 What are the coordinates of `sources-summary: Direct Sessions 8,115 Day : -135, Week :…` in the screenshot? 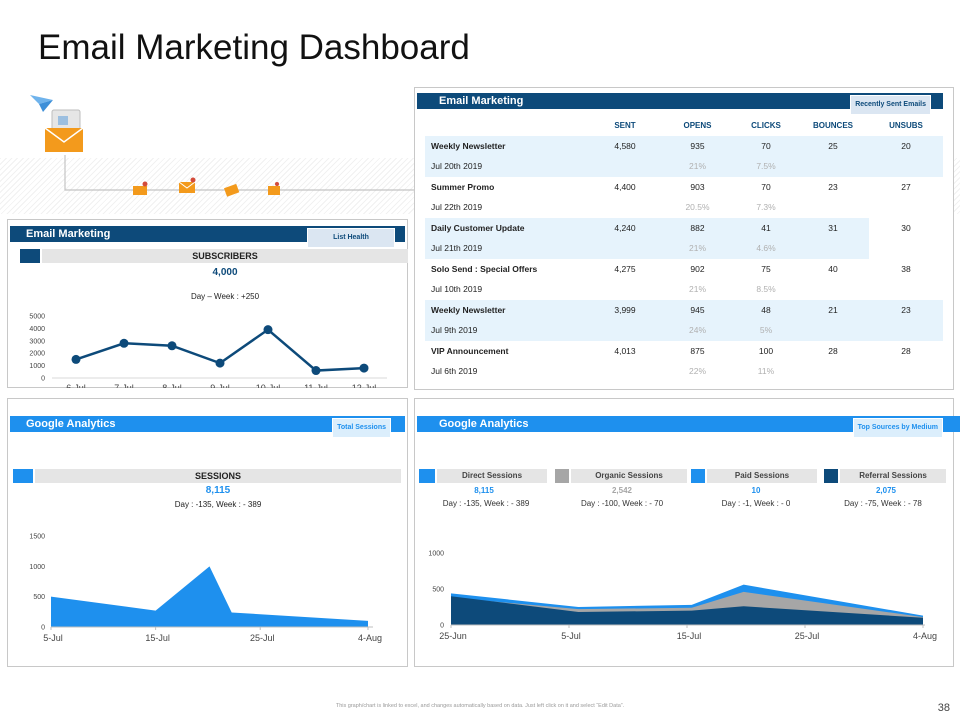 It's located at (683, 493).